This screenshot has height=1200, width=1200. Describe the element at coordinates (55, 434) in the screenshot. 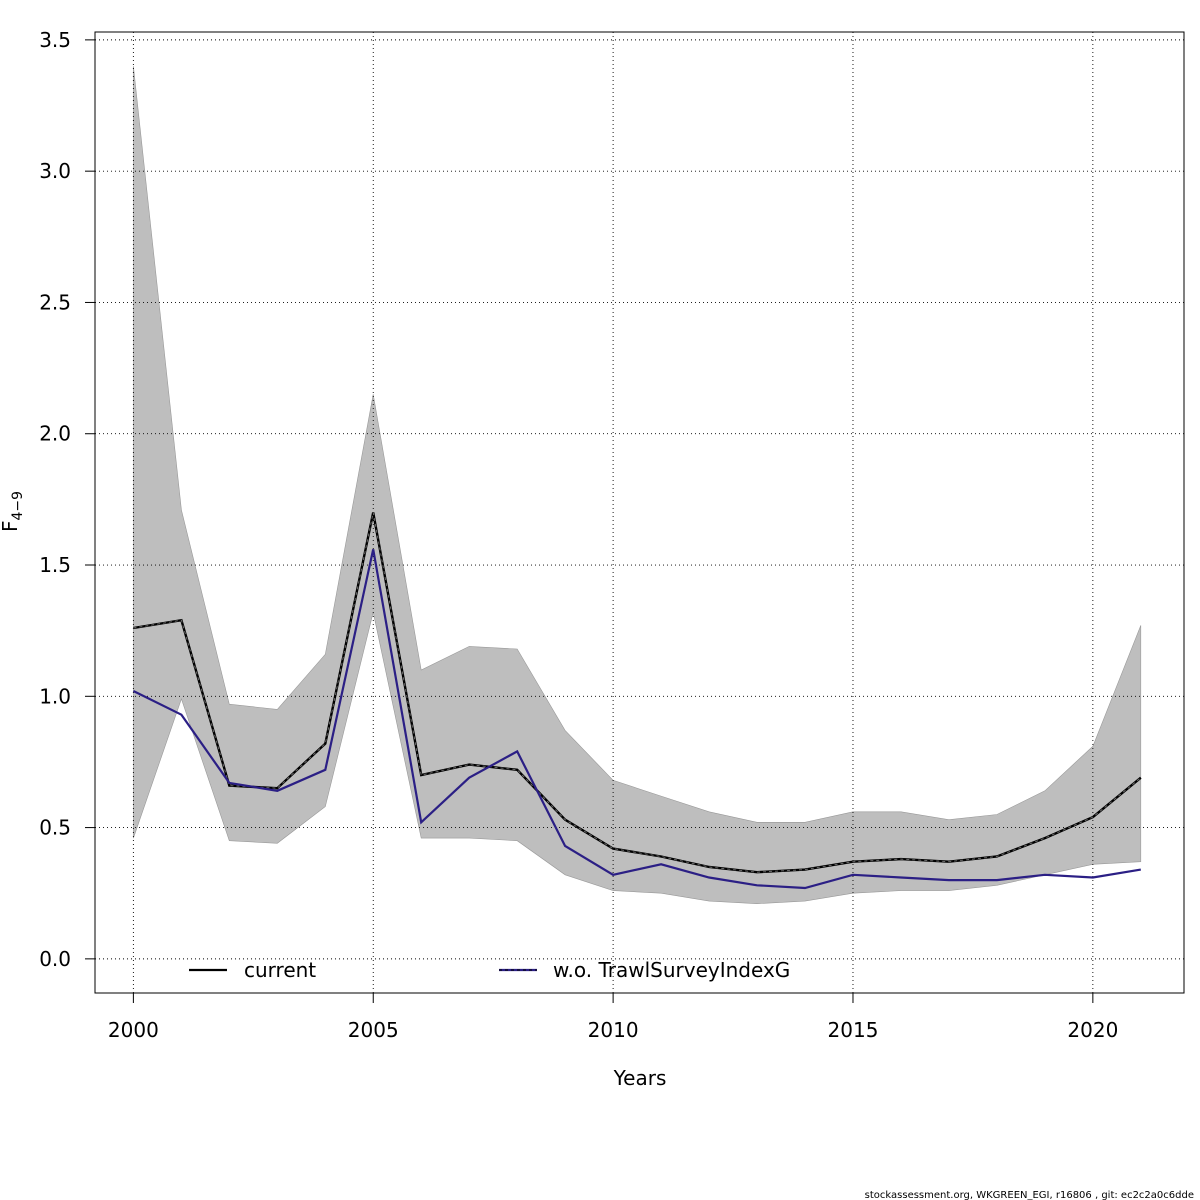

I see `y-tick-label-4: 2.0` at that location.